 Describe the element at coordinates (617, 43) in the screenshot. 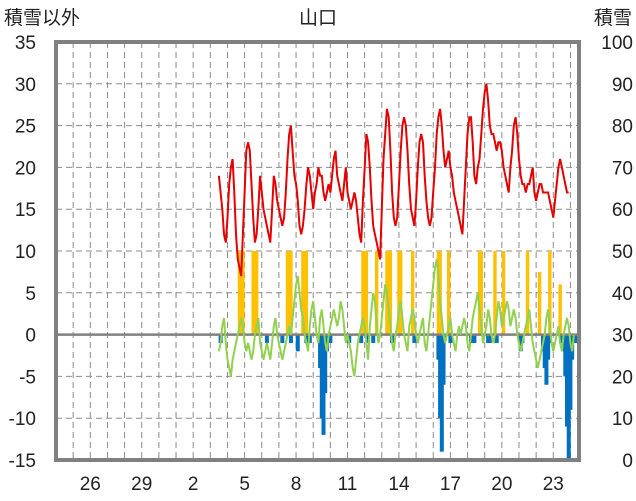

I see `right-y-tick-label: 100` at that location.